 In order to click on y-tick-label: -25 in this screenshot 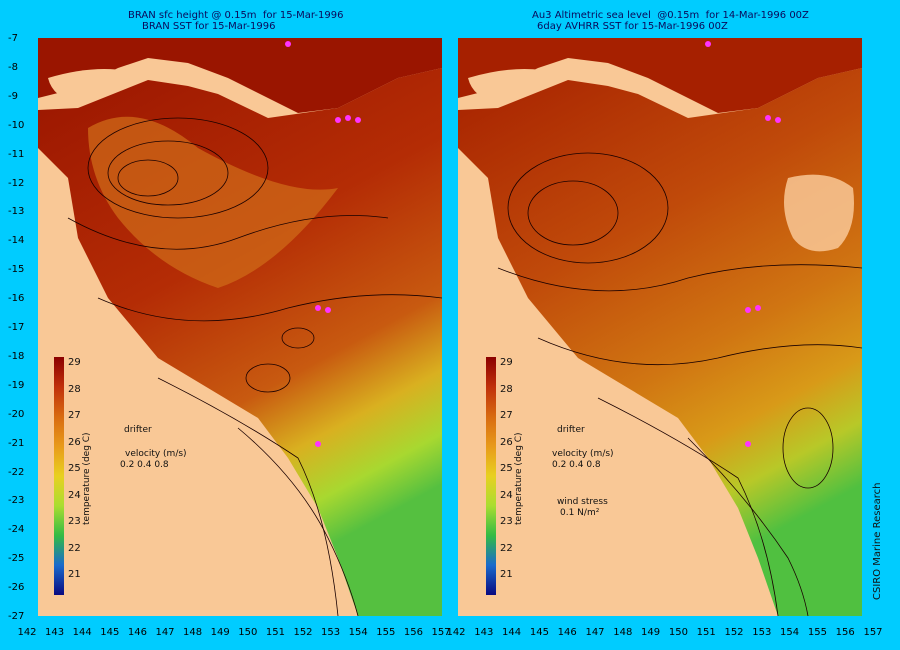, I will do `click(16, 559)`.